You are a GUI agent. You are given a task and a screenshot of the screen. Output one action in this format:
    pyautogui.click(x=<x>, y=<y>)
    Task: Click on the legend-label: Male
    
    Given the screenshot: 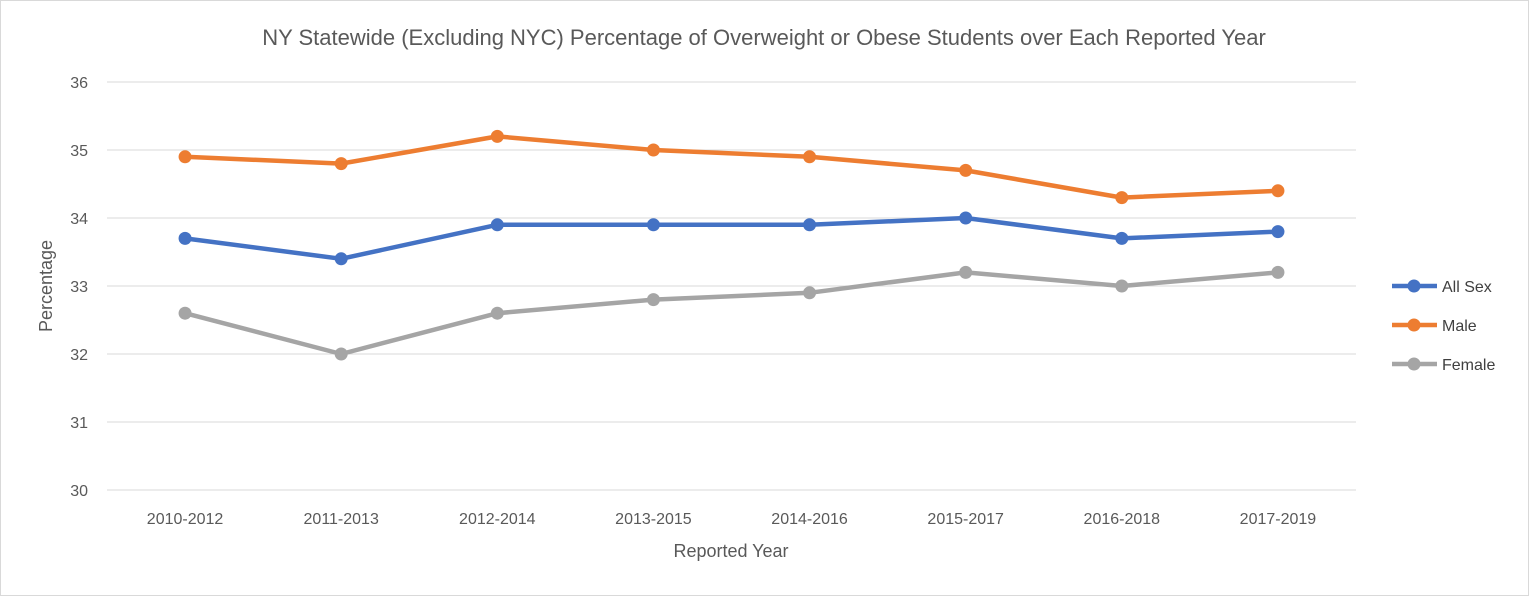 What is the action you would take?
    pyautogui.click(x=1459, y=326)
    